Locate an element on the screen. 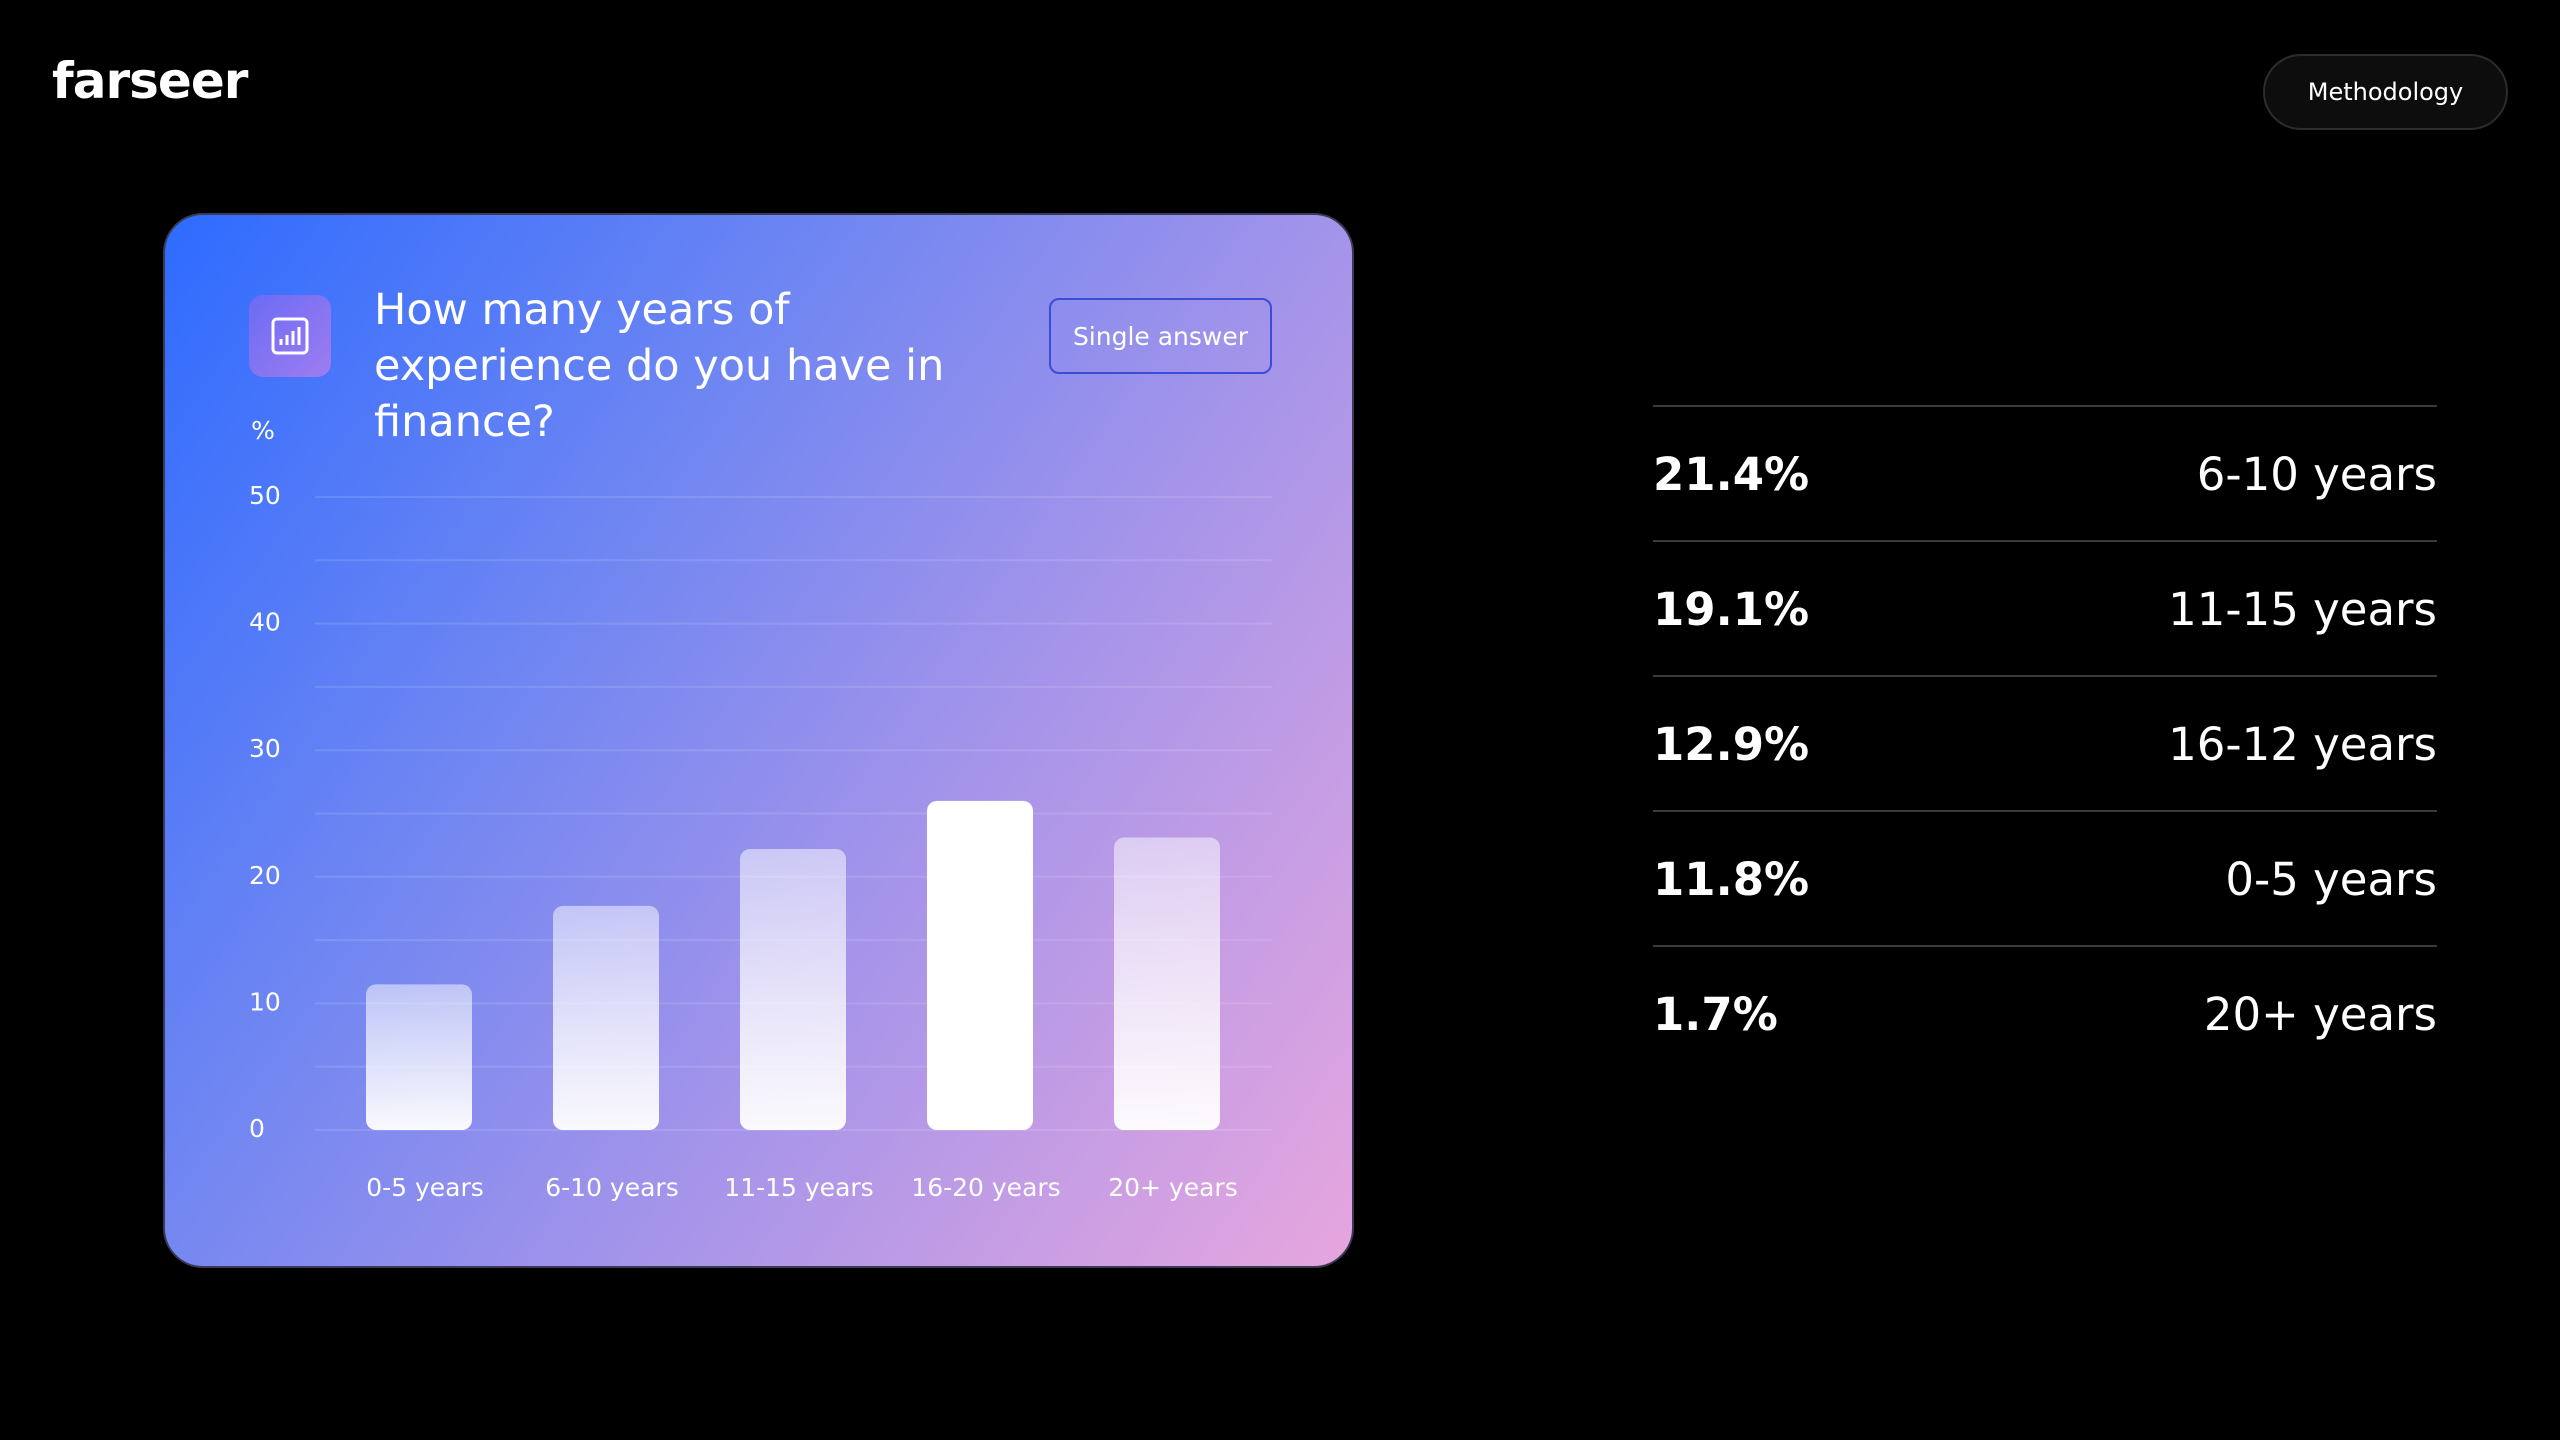 This screenshot has height=1440, width=2560. answer-type-badge: Single answer is located at coordinates (1160, 336).